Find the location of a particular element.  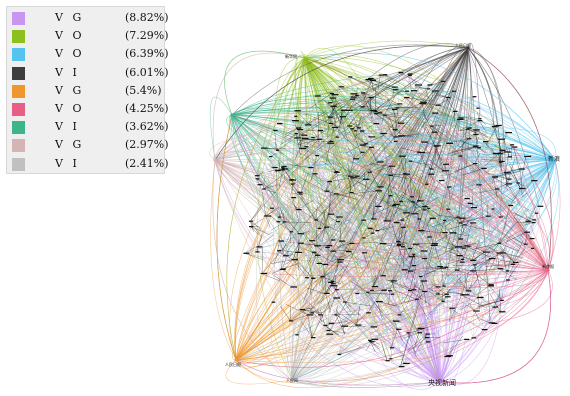

hub-label: 新浪 is located at coordinates (554, 159).